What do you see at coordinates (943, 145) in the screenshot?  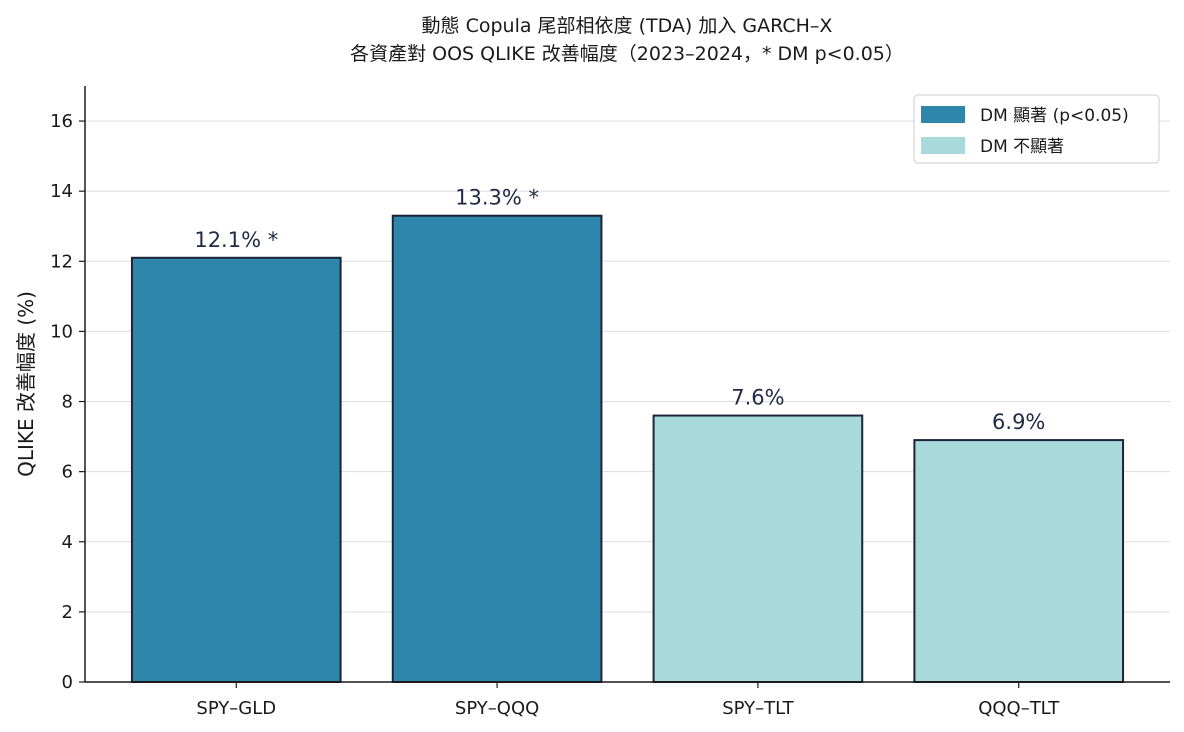 I see `legend-swatch-not-significant` at bounding box center [943, 145].